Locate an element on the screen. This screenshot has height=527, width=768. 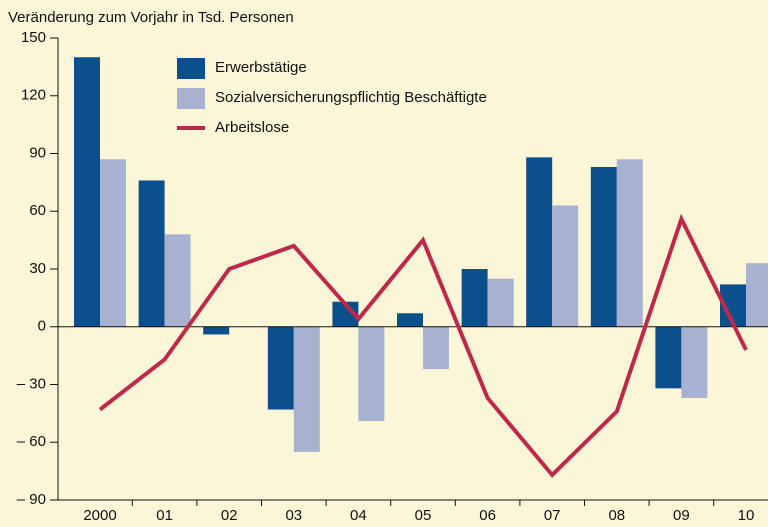
y-tick-label: 150 is located at coordinates (33, 37).